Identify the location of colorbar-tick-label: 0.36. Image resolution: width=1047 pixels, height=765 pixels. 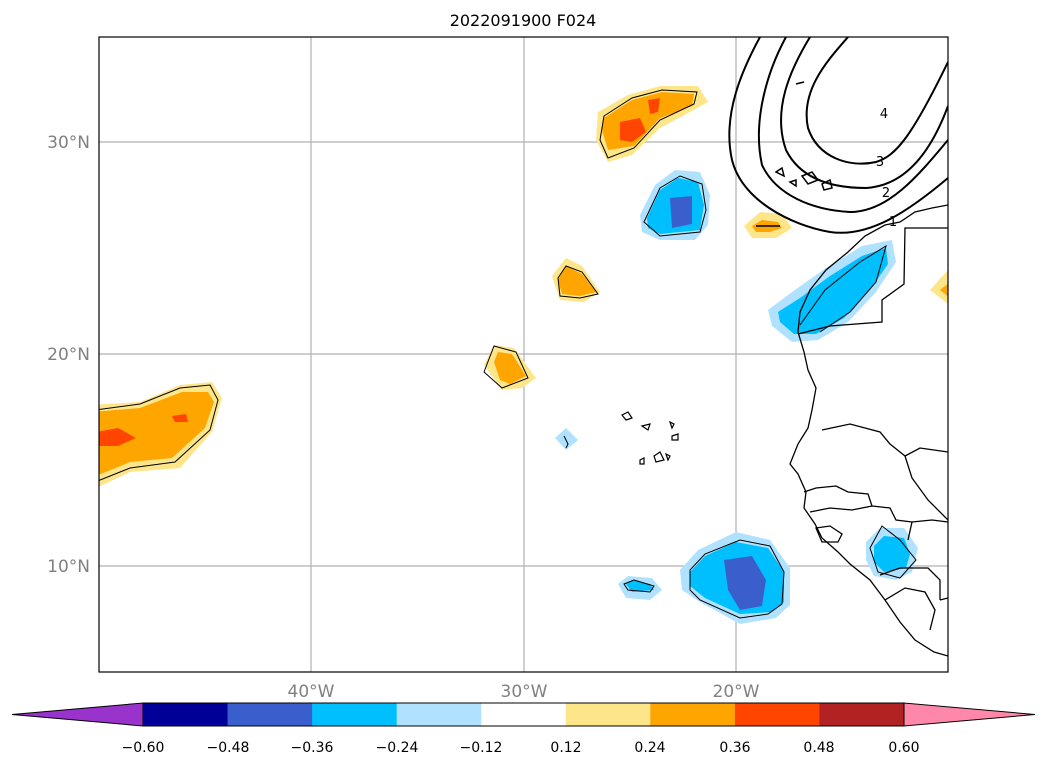
(734, 748).